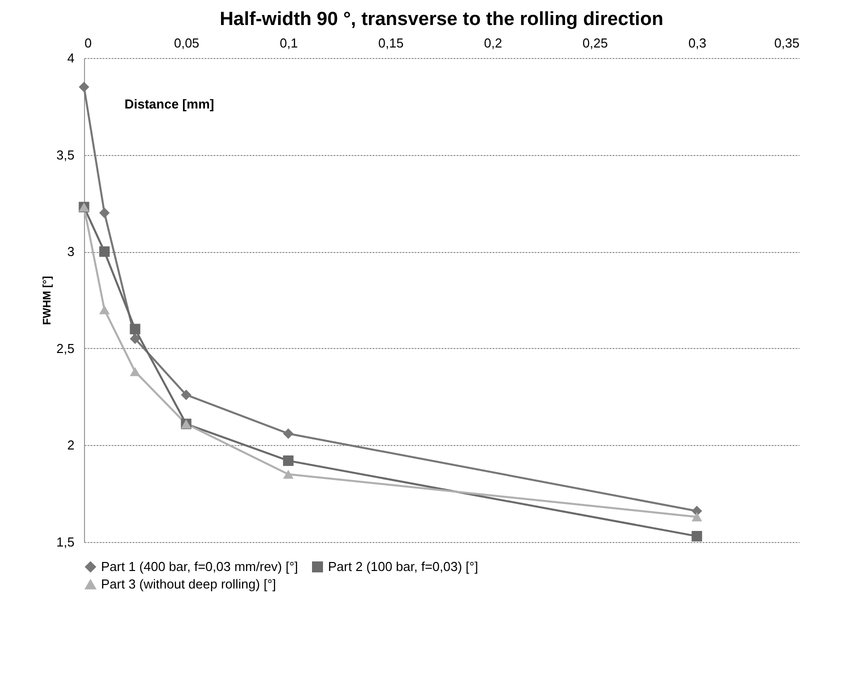 This screenshot has height=679, width=866. I want to click on x-tick-label: 0,25, so click(595, 43).